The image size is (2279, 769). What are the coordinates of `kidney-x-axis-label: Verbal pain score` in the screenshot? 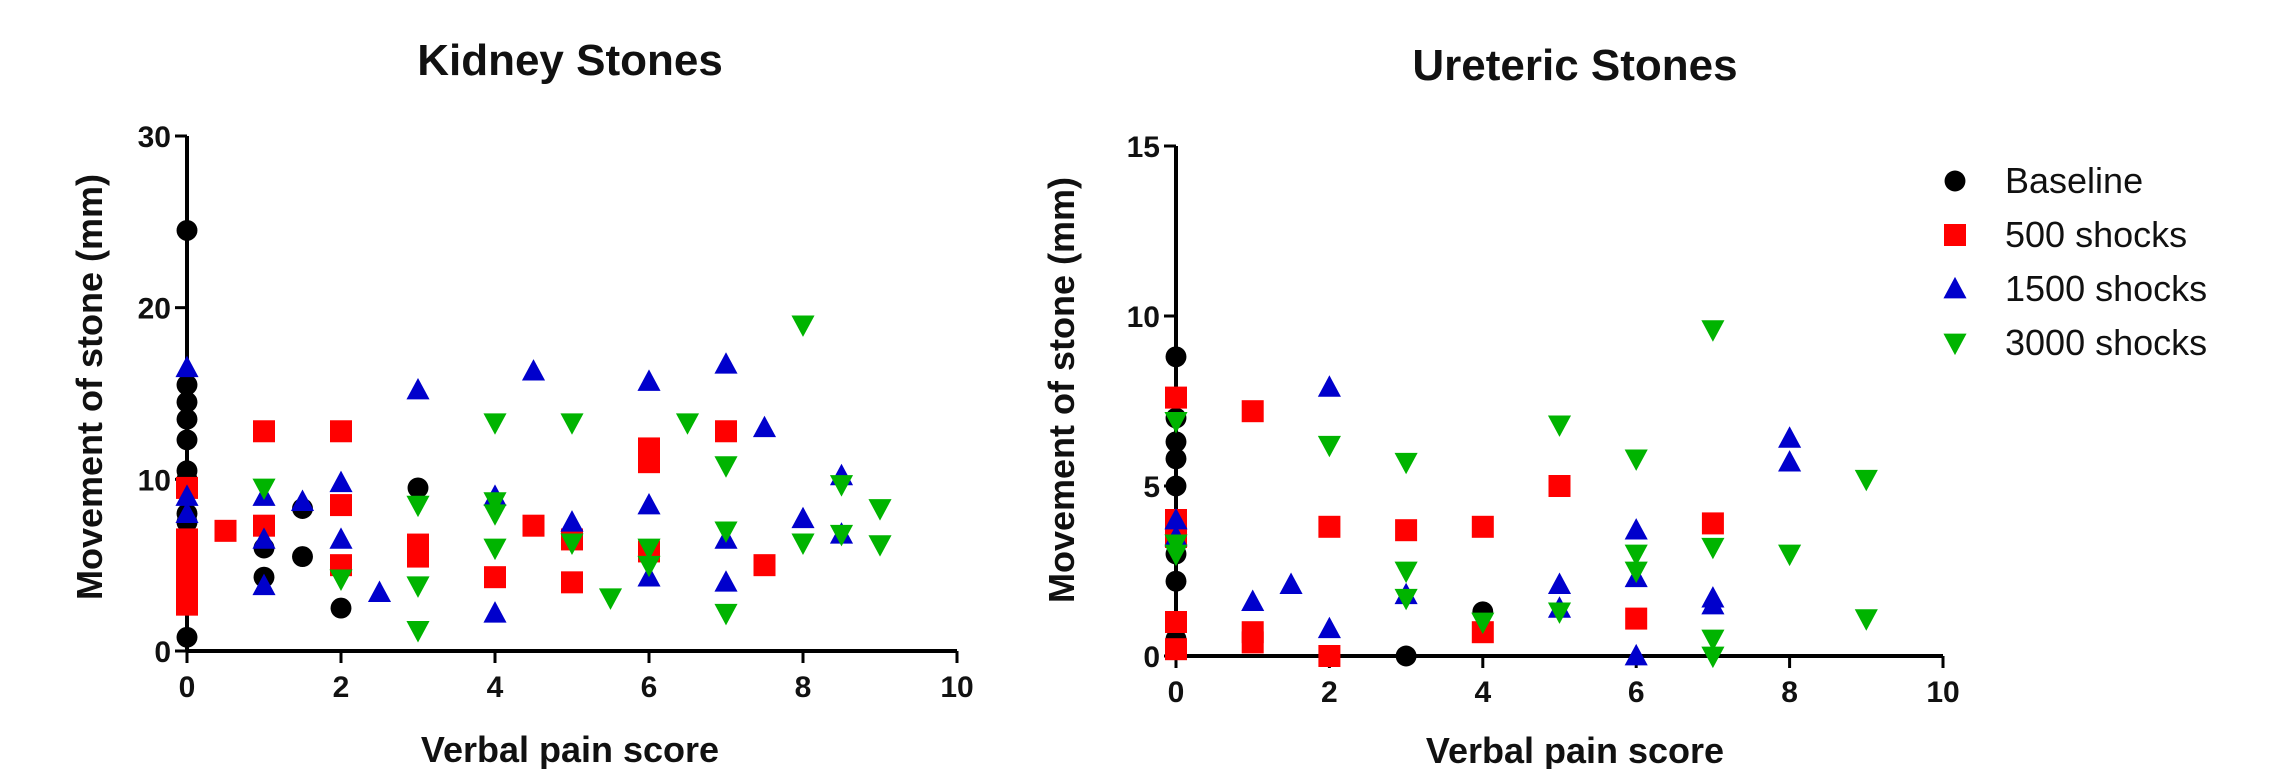 It's located at (570, 749).